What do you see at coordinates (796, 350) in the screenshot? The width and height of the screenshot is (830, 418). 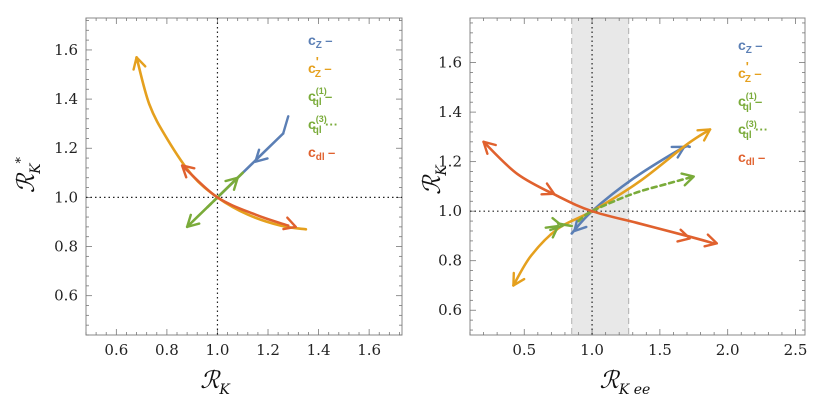 I see `x-tick-label: 2.5` at bounding box center [796, 350].